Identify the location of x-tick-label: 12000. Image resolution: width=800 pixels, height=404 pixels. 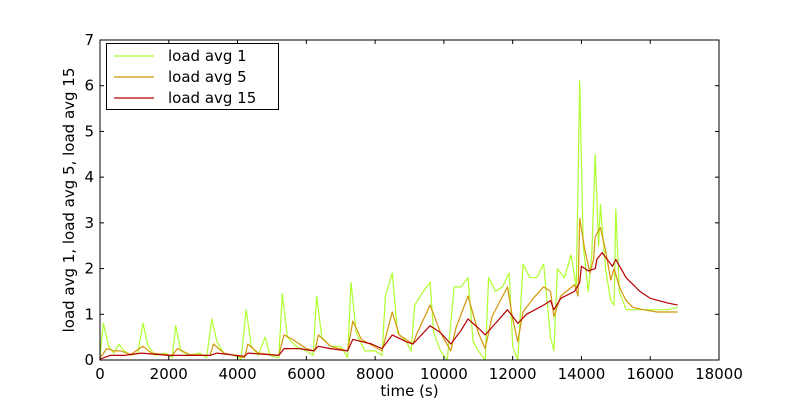
(513, 374).